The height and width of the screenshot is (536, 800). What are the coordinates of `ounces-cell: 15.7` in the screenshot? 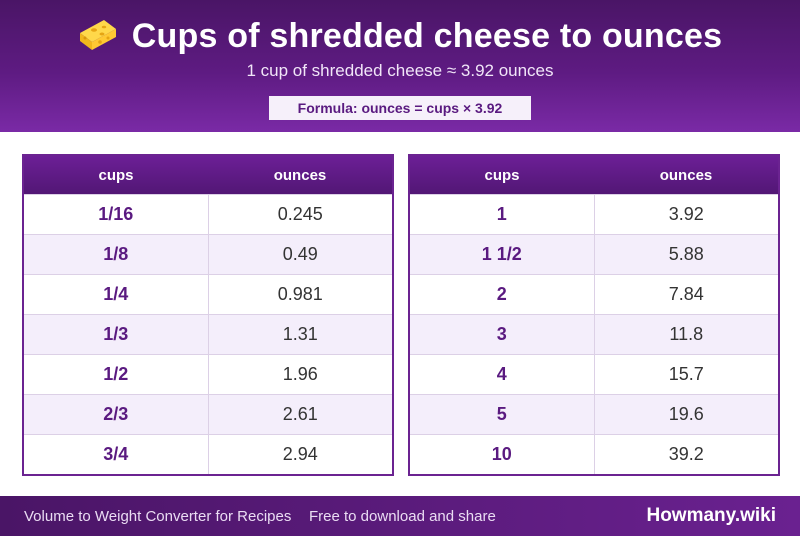 It's located at (685, 374).